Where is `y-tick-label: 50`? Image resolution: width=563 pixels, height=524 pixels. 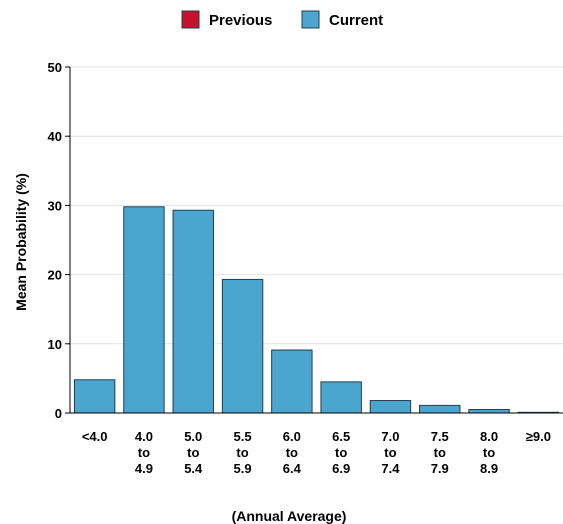 y-tick-label: 50 is located at coordinates (55, 67).